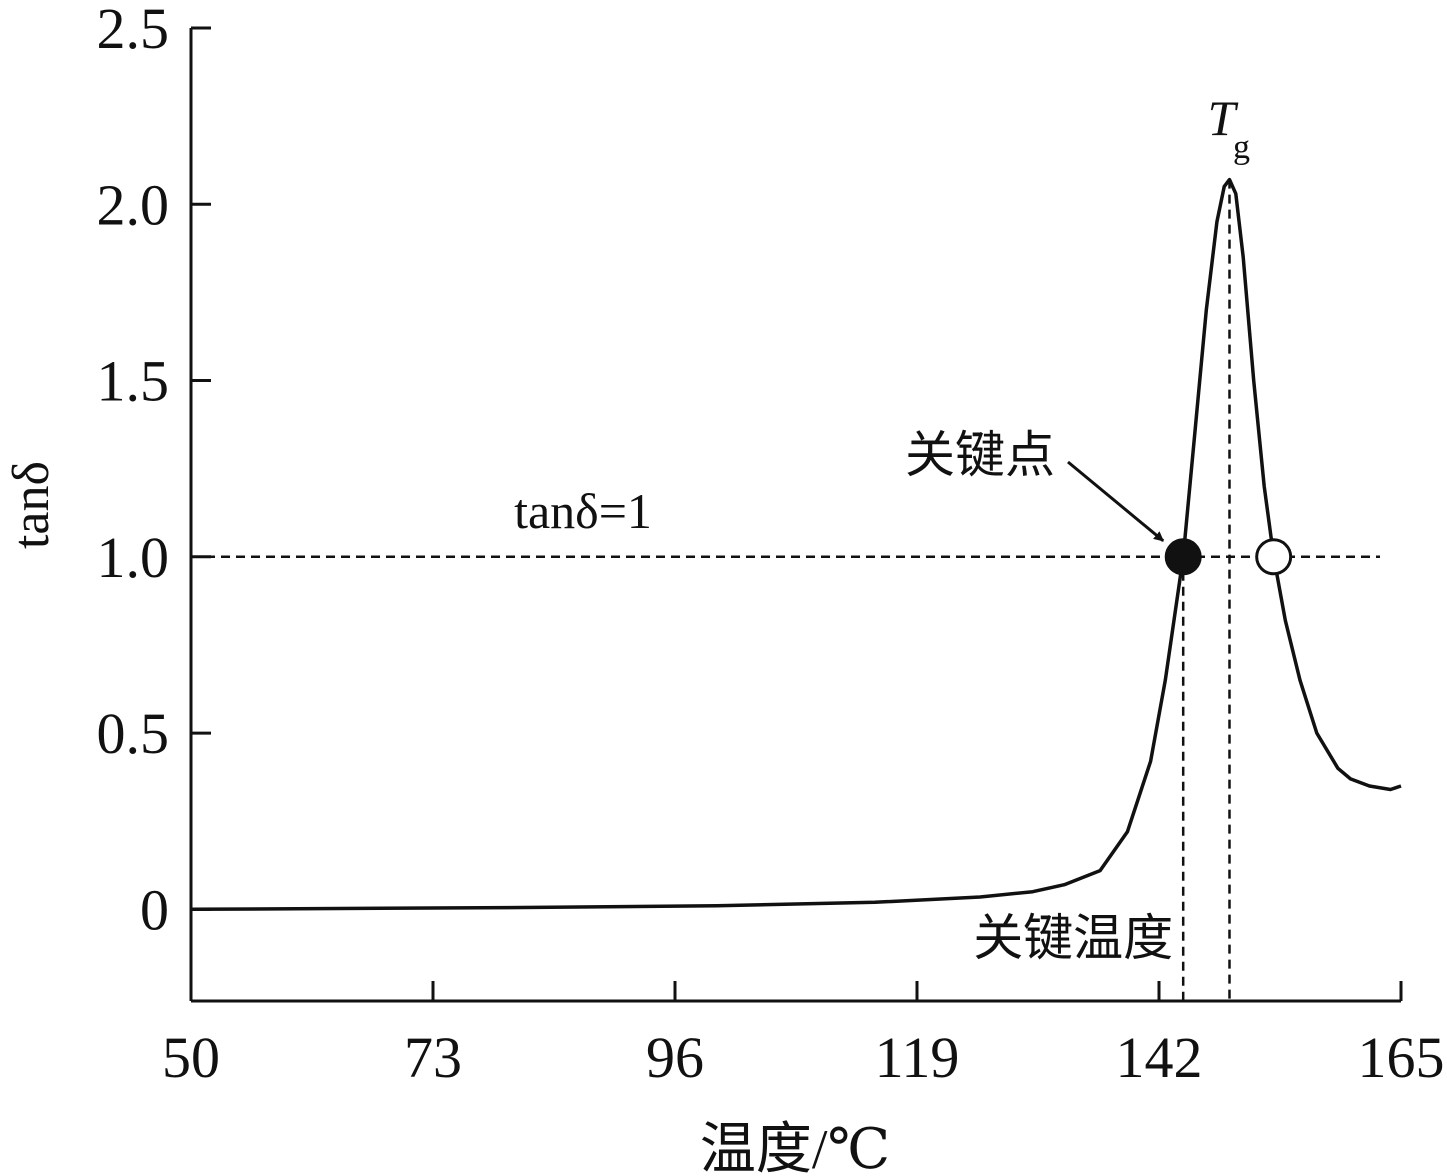  I want to click on annotation: 关键温度, so click(1073, 938).